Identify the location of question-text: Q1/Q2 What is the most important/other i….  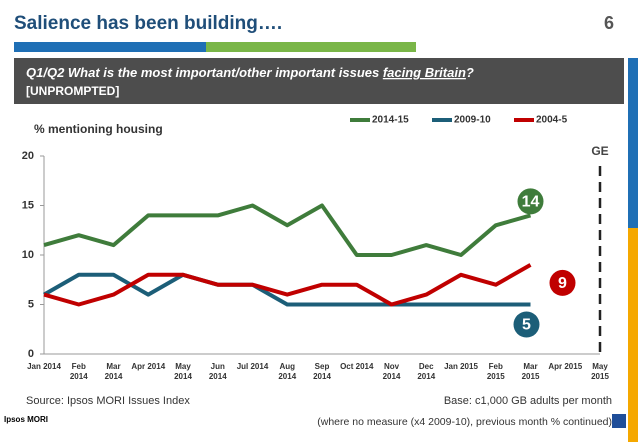
(250, 72).